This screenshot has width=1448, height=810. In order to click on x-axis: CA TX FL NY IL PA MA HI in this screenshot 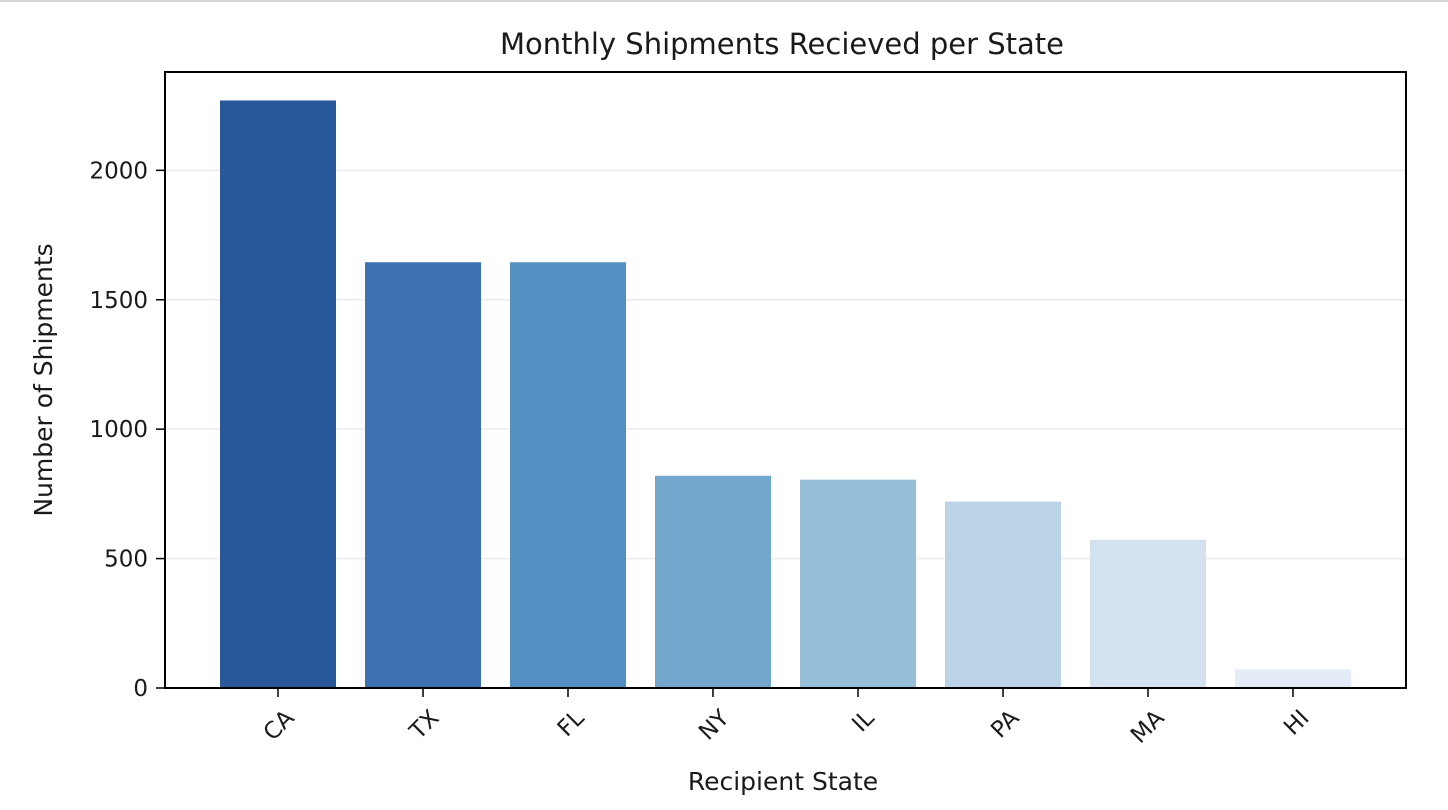, I will do `click(787, 718)`.